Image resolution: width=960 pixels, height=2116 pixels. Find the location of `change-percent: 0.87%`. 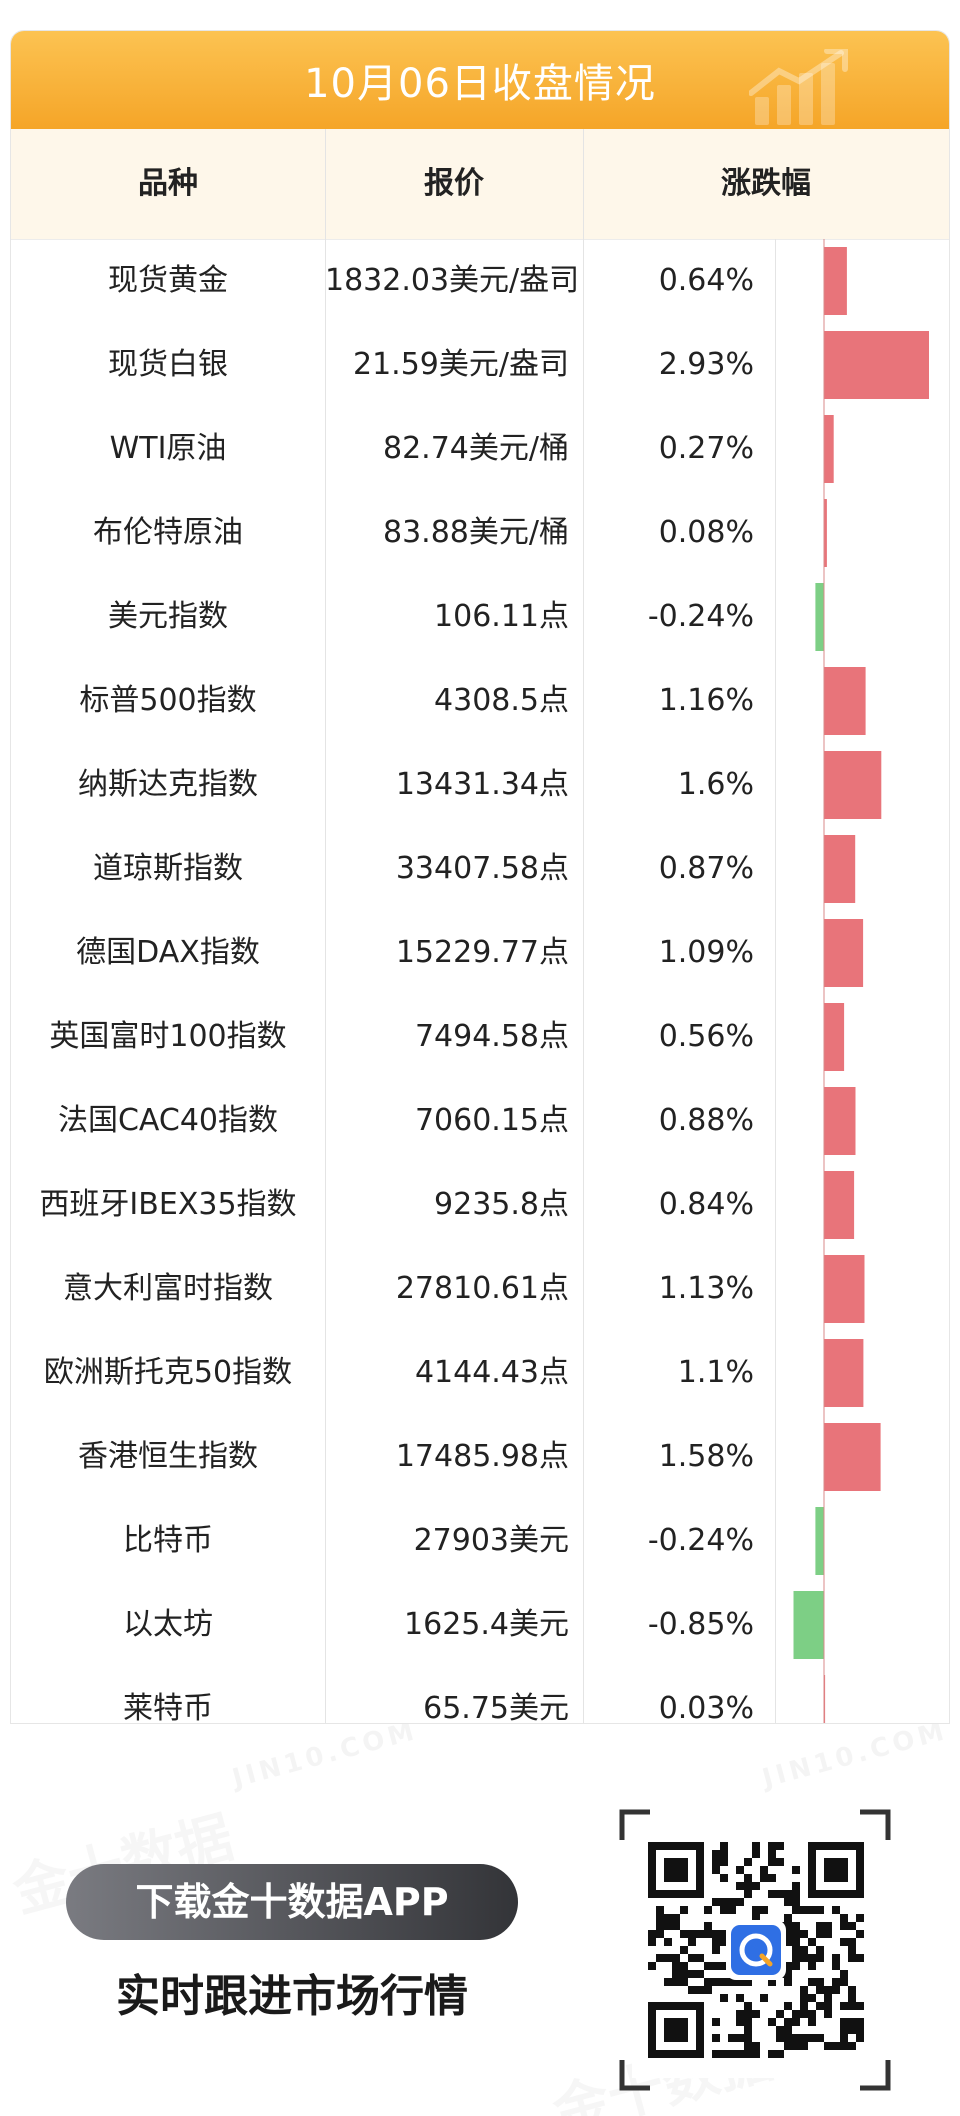

change-percent: 0.87% is located at coordinates (706, 868).